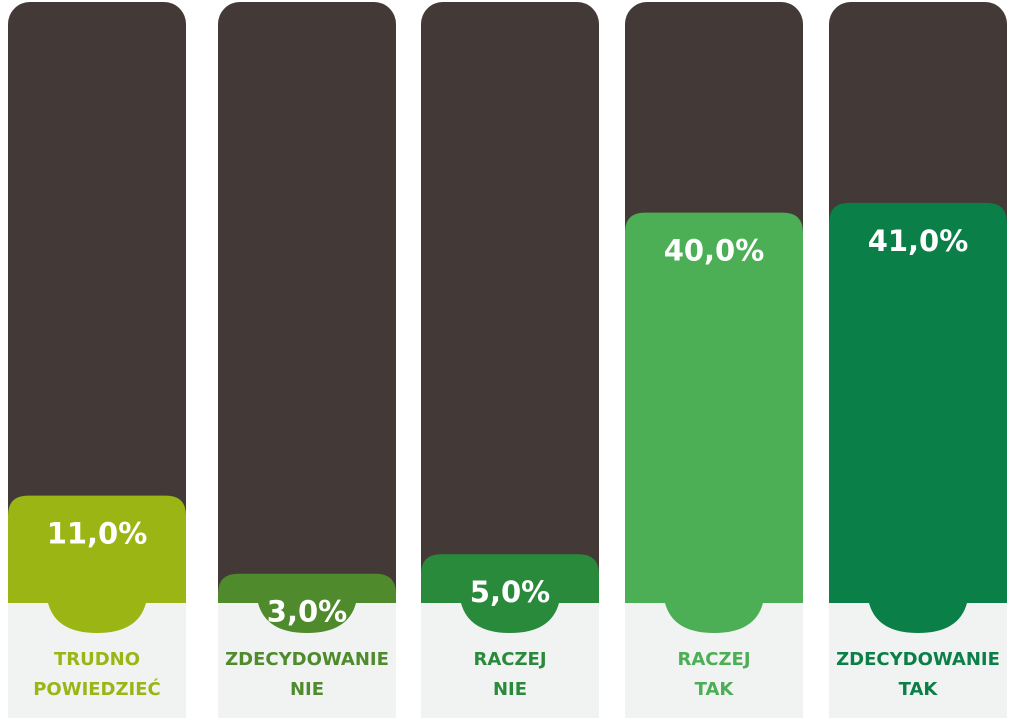  I want to click on value-label: 3,0%, so click(307, 612).